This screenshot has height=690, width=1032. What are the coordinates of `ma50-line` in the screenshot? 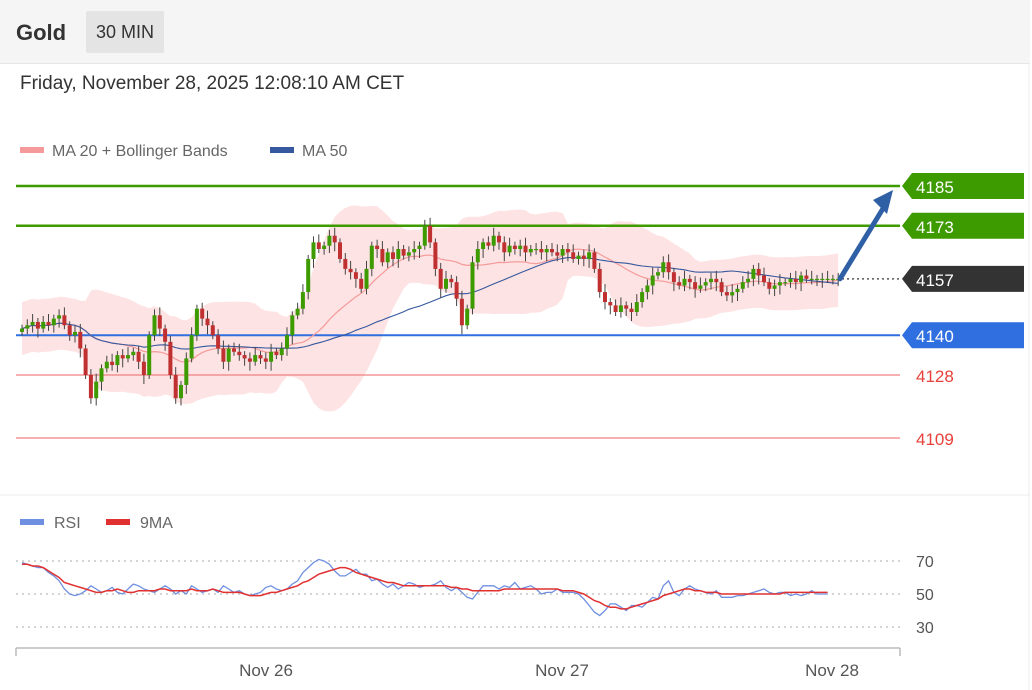 It's located at (430, 303).